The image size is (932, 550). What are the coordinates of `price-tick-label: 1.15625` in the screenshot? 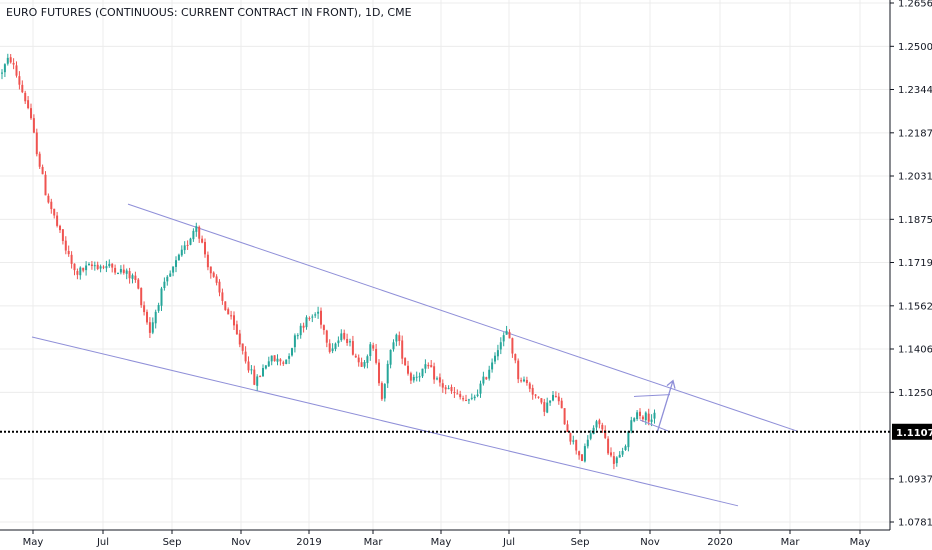 It's located at (915, 306).